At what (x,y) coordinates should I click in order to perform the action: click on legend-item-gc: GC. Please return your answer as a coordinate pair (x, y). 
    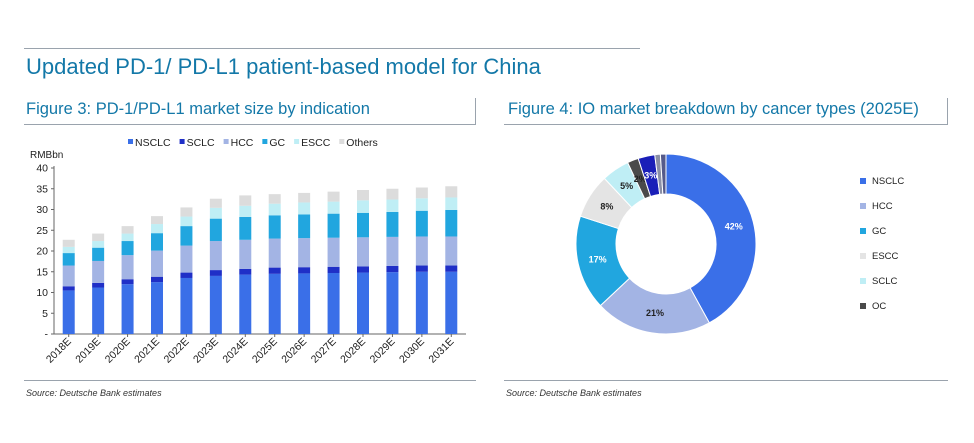
    Looking at the image, I should click on (873, 231).